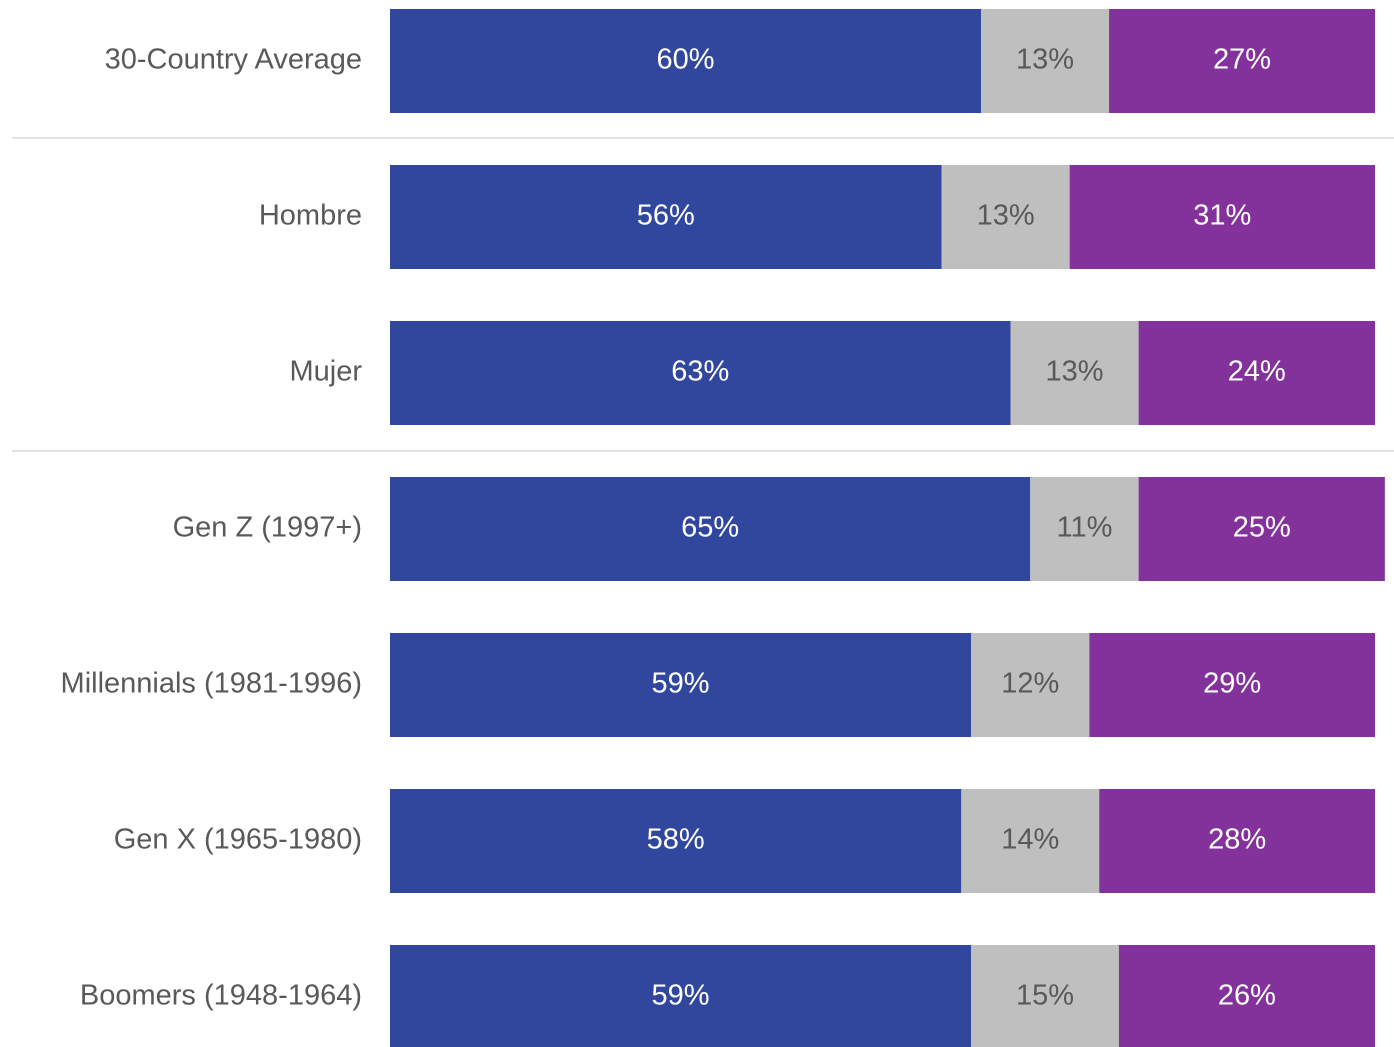  I want to click on category-label: Hombre, so click(310, 216).